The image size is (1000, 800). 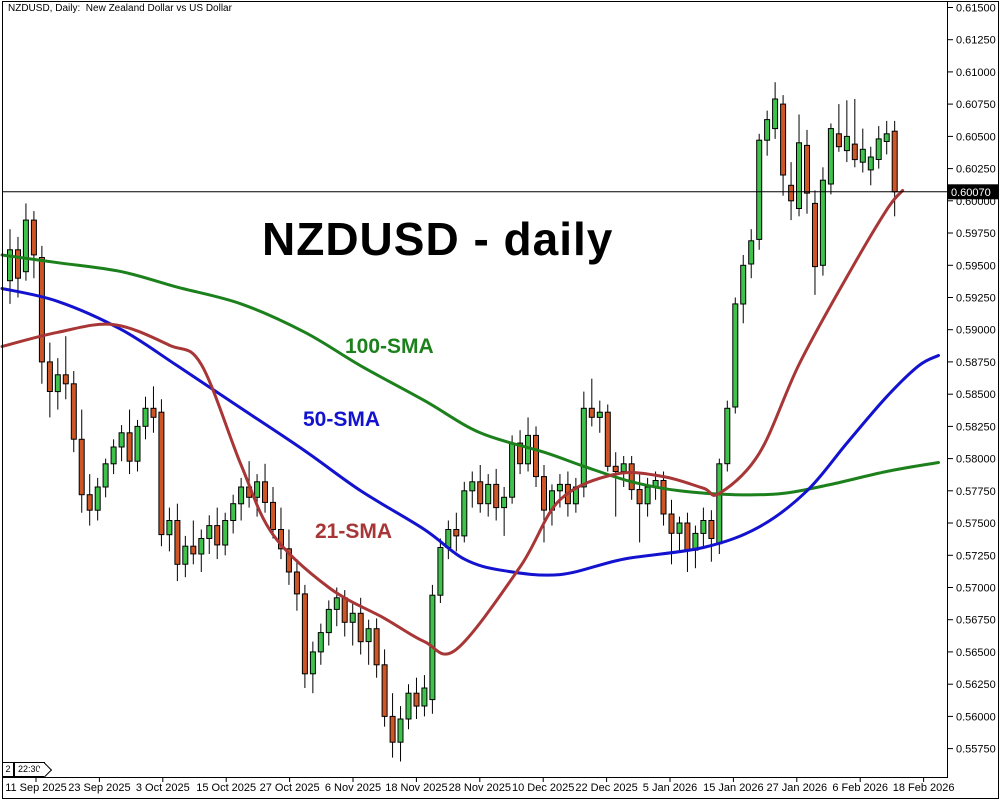 I want to click on y-tick-label: 0.58250, so click(x=976, y=427).